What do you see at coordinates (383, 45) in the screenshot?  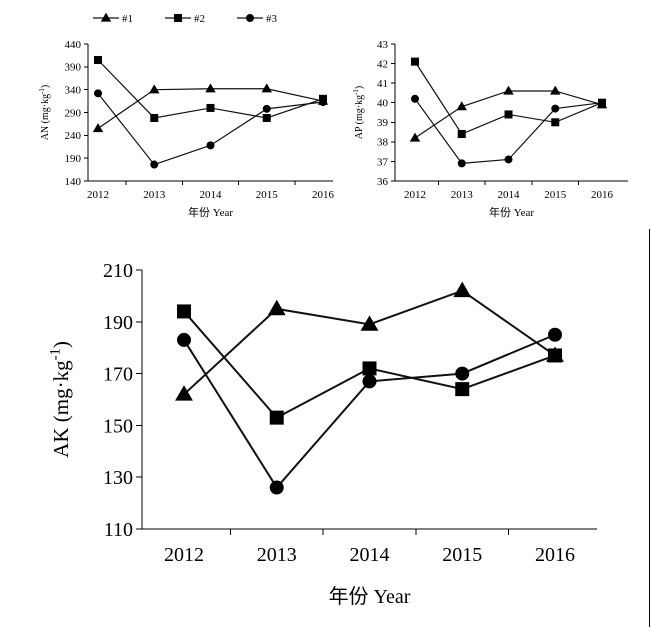 I see `y-tick-label: 43` at bounding box center [383, 45].